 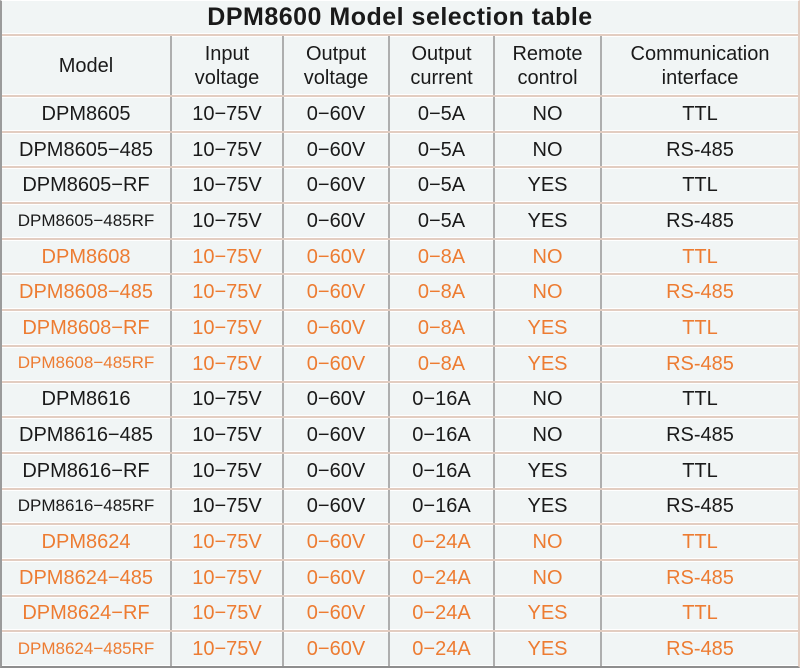 I want to click on table-row: DPM8616−485RF 10−75V 0−60V 0−16A YES RS-485, so click(x=400, y=505).